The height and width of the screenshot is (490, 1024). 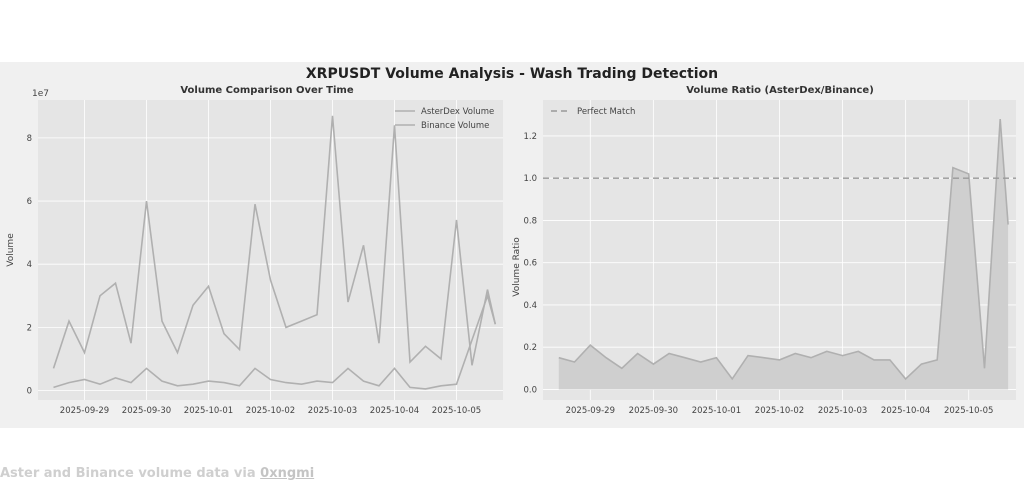 What do you see at coordinates (29, 202) in the screenshot?
I see `y-tick-label: 6` at bounding box center [29, 202].